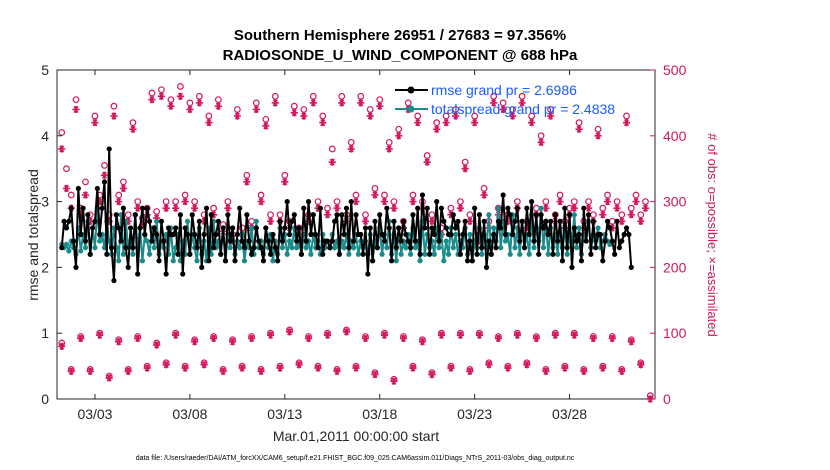  Describe the element at coordinates (45, 202) in the screenshot. I see `left-y-tick-label: 3` at that location.